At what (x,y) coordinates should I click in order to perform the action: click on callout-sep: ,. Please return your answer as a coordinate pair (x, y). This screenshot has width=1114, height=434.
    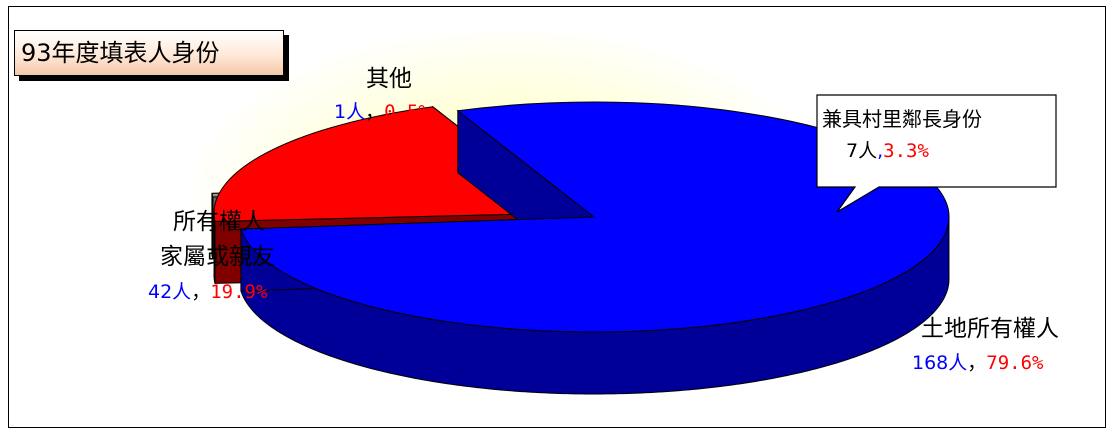
    Looking at the image, I should click on (880, 151).